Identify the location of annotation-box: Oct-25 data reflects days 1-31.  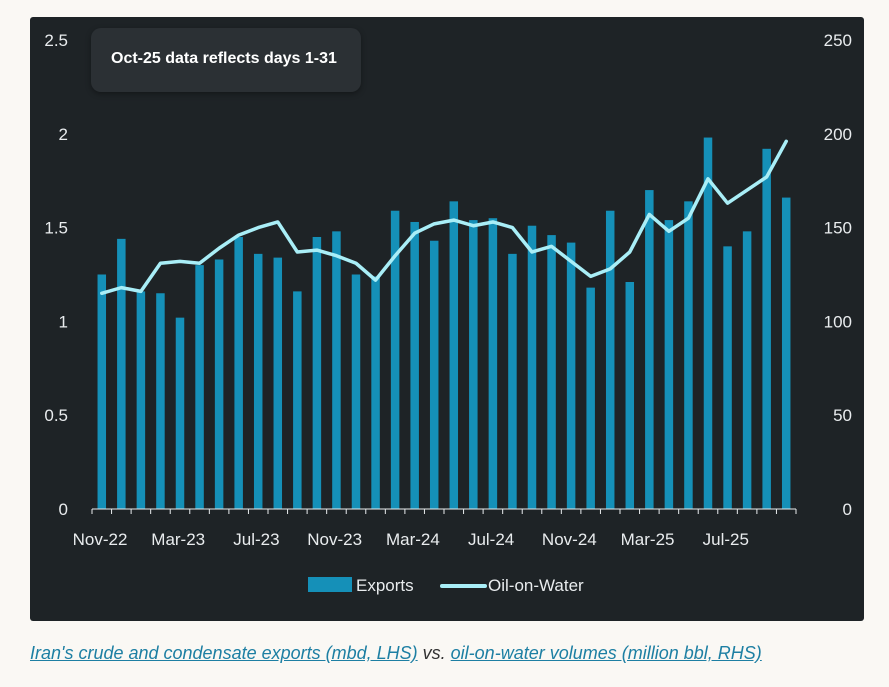
(226, 60).